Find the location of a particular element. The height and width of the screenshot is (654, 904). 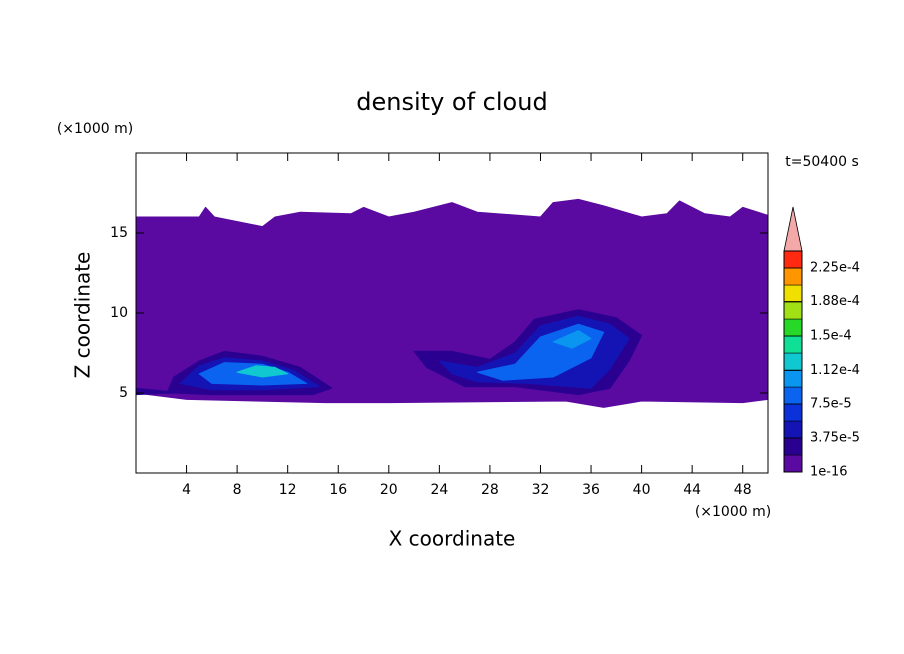

x-tick-label: 12 is located at coordinates (288, 490).